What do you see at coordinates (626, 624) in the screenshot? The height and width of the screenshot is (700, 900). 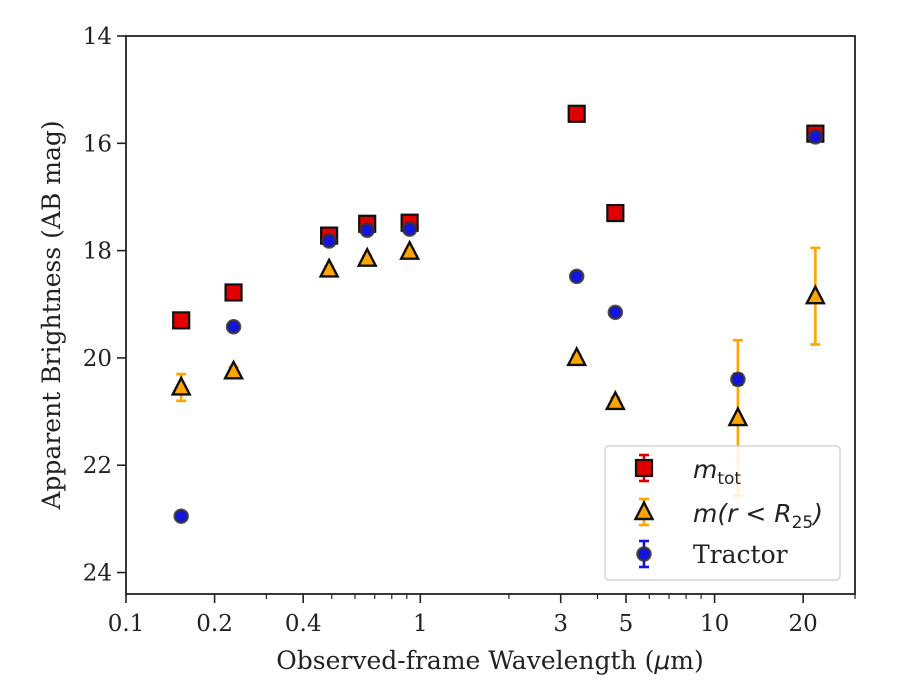 I see `x-tick-label: 5` at bounding box center [626, 624].